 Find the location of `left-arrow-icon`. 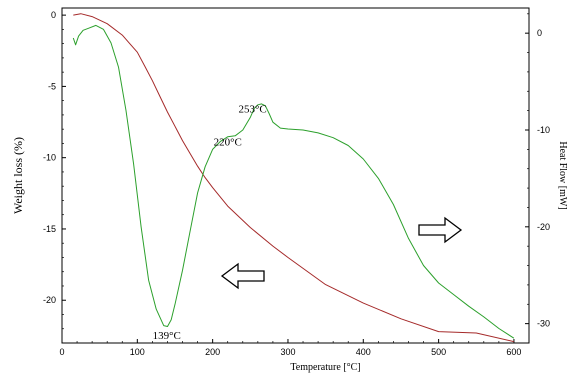

left-arrow-icon is located at coordinates (242, 276).